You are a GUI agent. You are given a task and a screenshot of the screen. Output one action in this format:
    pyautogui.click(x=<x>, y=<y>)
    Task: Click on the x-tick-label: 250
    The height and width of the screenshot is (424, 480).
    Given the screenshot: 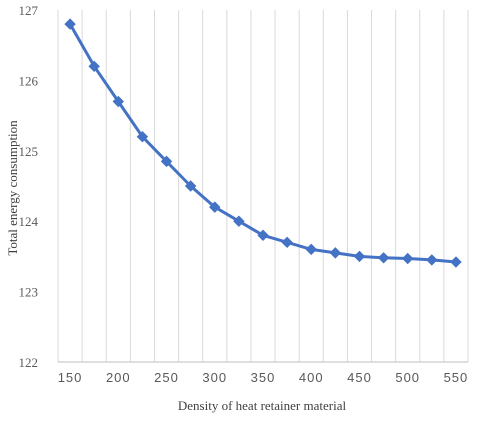 What is the action you would take?
    pyautogui.click(x=166, y=377)
    